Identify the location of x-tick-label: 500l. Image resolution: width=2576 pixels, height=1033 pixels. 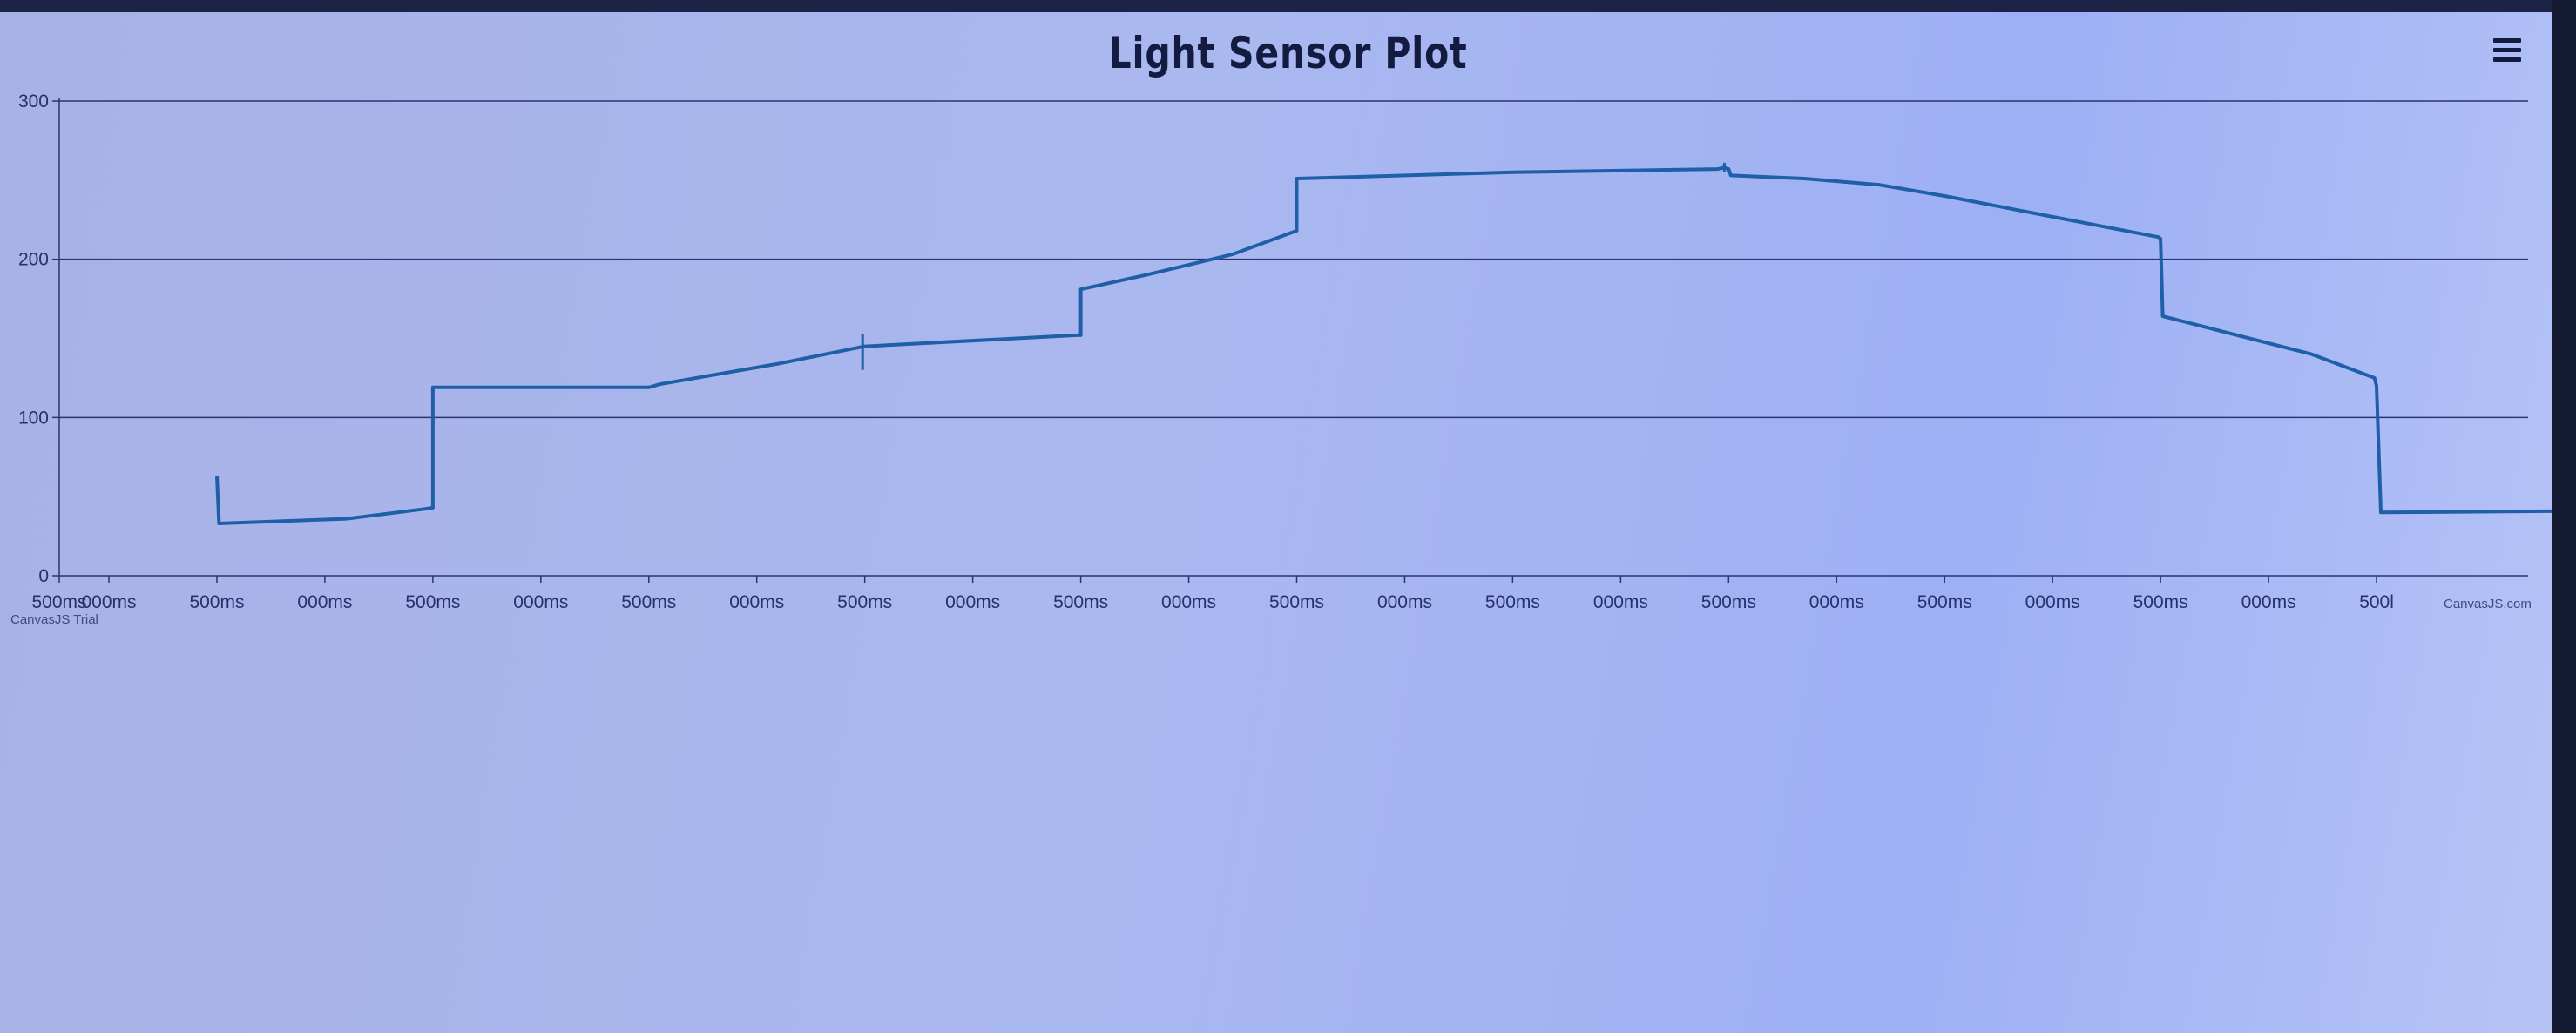
(2376, 602).